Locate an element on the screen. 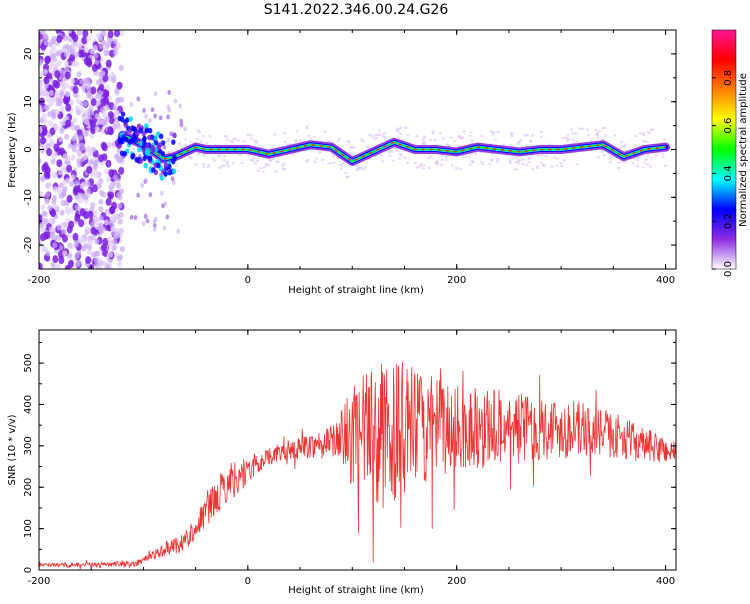 Image resolution: width=750 pixels, height=604 pixels. spectrogram-ylabel: Frequency (Hz) is located at coordinates (12, 150).